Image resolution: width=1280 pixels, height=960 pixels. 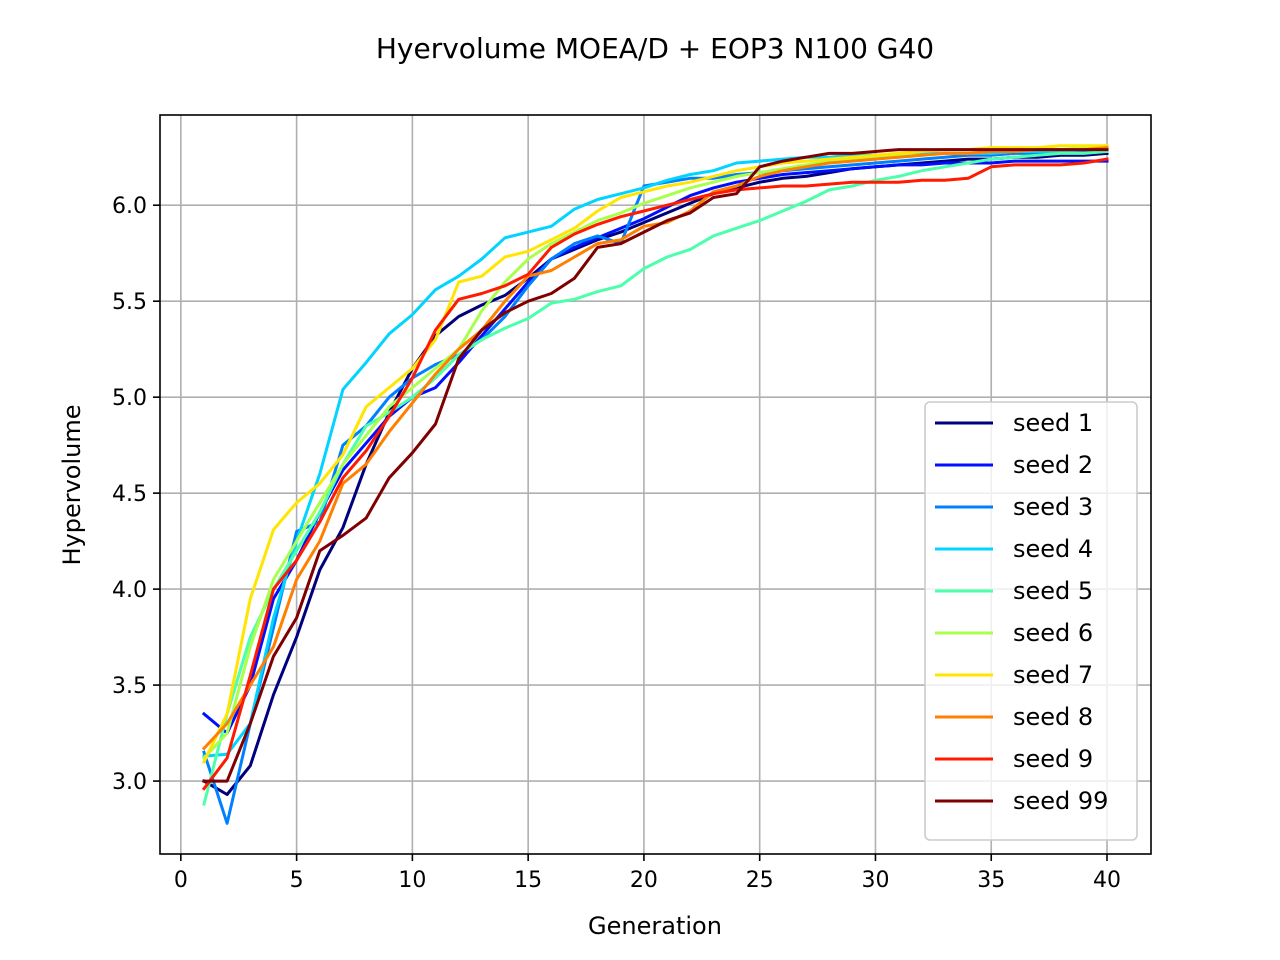 I want to click on y-tick-label: 3.0, so click(x=129, y=782).